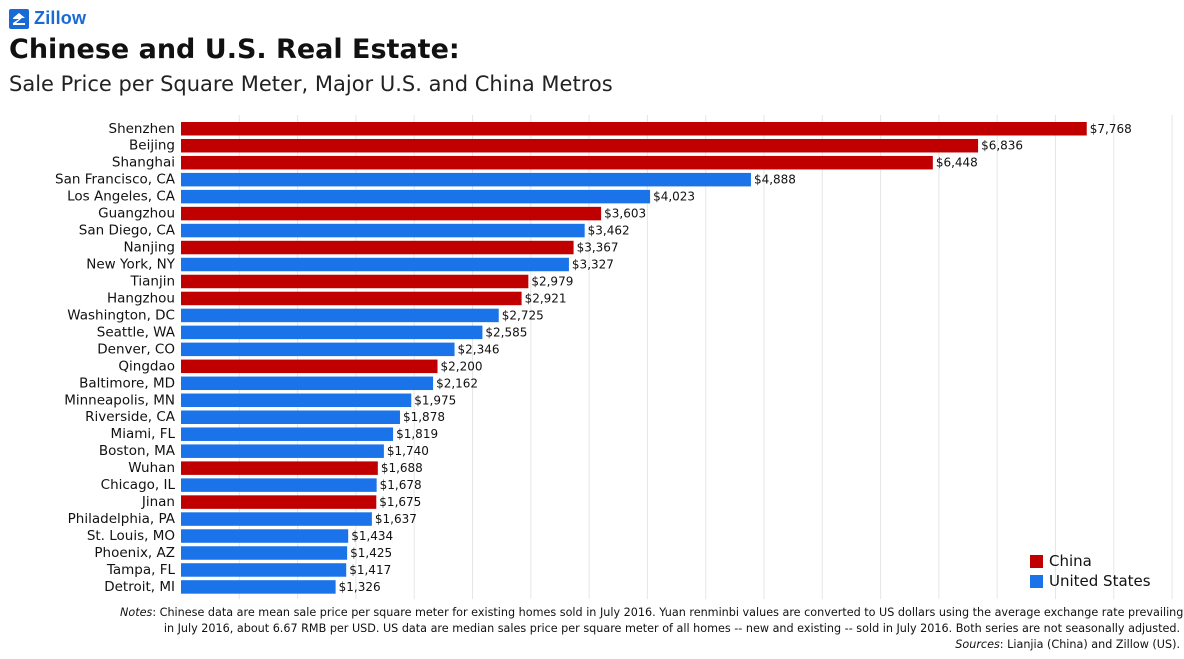 The width and height of the screenshot is (1184, 659). What do you see at coordinates (279, 468) in the screenshot?
I see `bar-wuhan` at bounding box center [279, 468].